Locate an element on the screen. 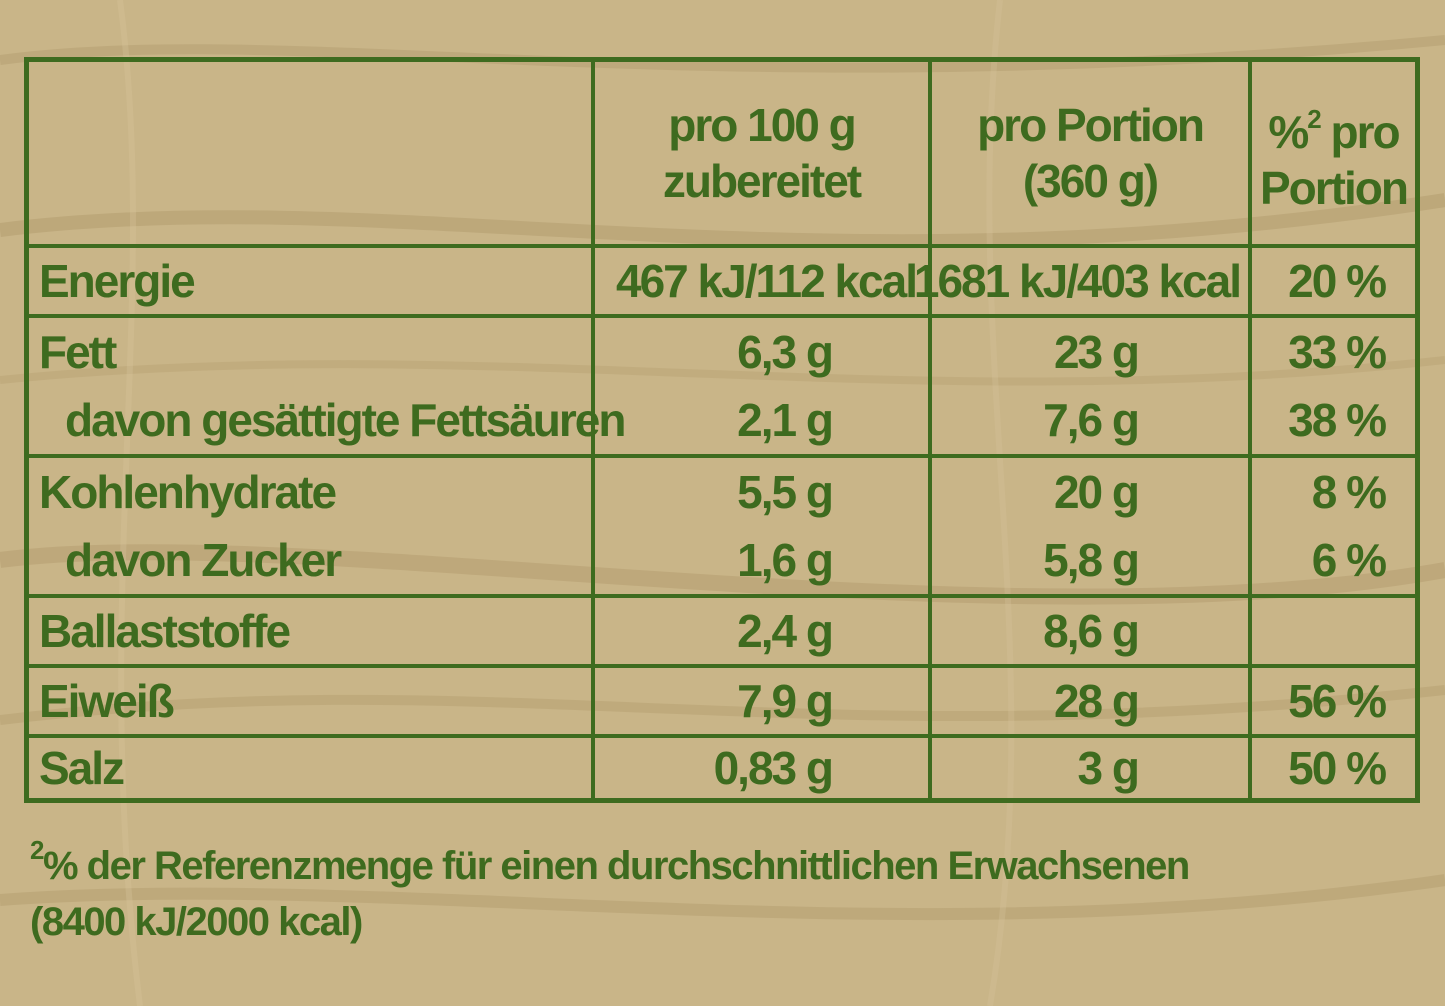 This screenshot has height=1006, width=1445. row-per-portion: 8,6 g is located at coordinates (1091, 631).